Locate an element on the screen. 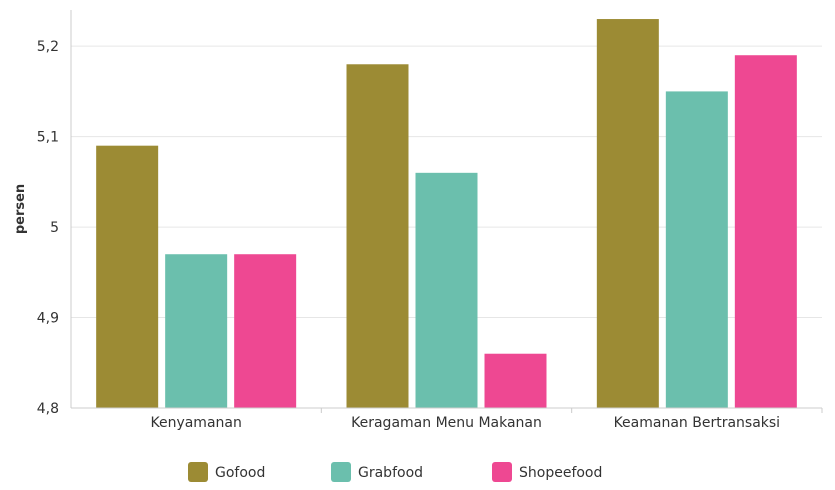 The width and height of the screenshot is (835, 490). y-tick-label: 5,2 is located at coordinates (48, 47).